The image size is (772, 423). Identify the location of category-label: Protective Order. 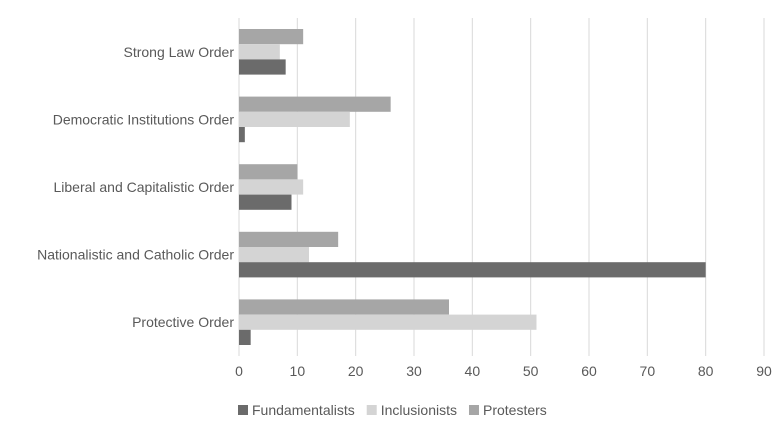
(183, 322).